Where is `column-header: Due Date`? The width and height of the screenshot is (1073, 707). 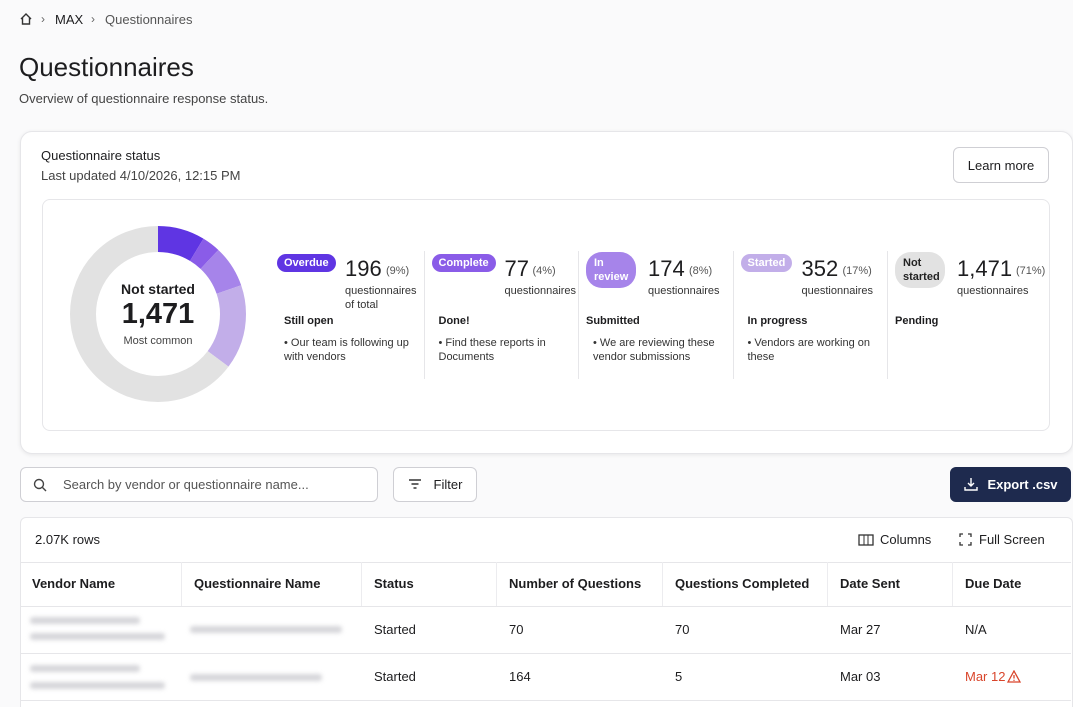
column-header: Due Date is located at coordinates (993, 583).